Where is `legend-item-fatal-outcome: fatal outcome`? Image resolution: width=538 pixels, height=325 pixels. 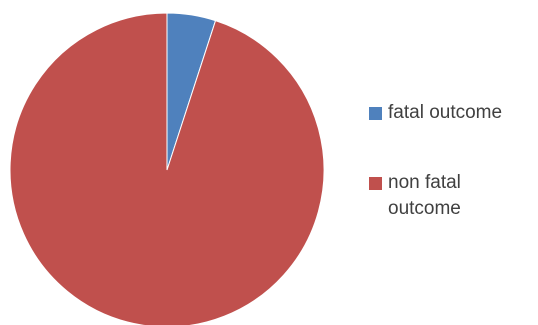 legend-item-fatal-outcome: fatal outcome is located at coordinates (451, 113).